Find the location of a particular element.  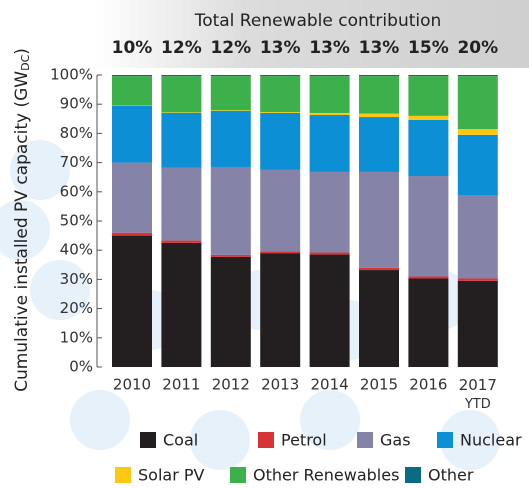

y-label-text: Cumulative installed PV capacity (GW is located at coordinates (22, 231).